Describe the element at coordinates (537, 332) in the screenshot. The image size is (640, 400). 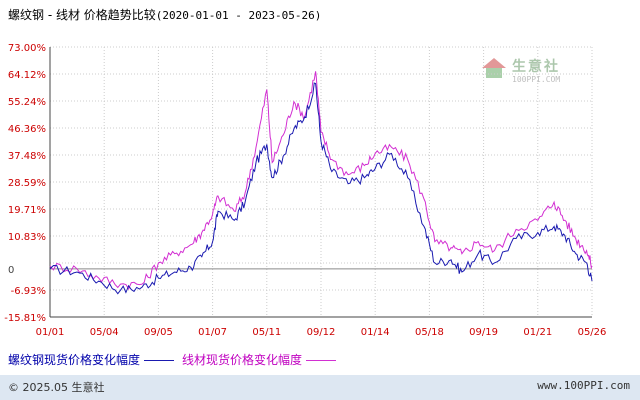
I see `x-tick-label: 01/21` at that location.